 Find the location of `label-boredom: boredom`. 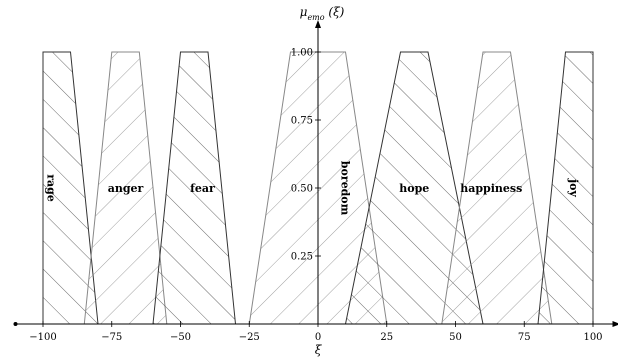

label-boredom: boredom is located at coordinates (345, 188).